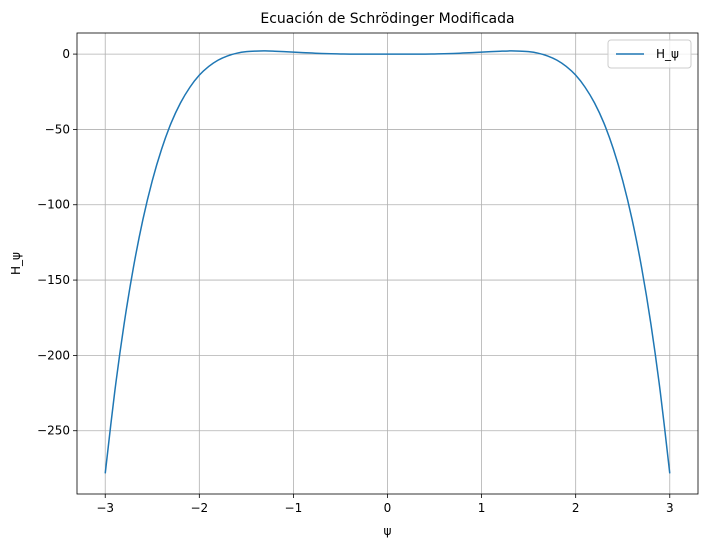  What do you see at coordinates (294, 508) in the screenshot?
I see `x-tick-label: −1` at bounding box center [294, 508].